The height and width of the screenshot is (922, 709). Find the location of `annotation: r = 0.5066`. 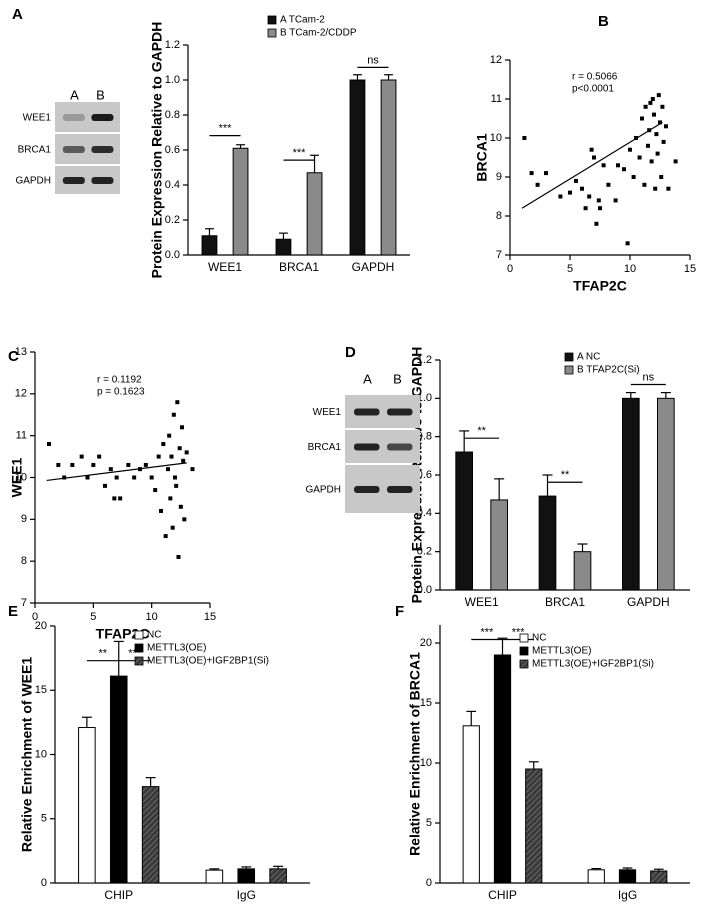

annotation: r = 0.5066 is located at coordinates (595, 77).